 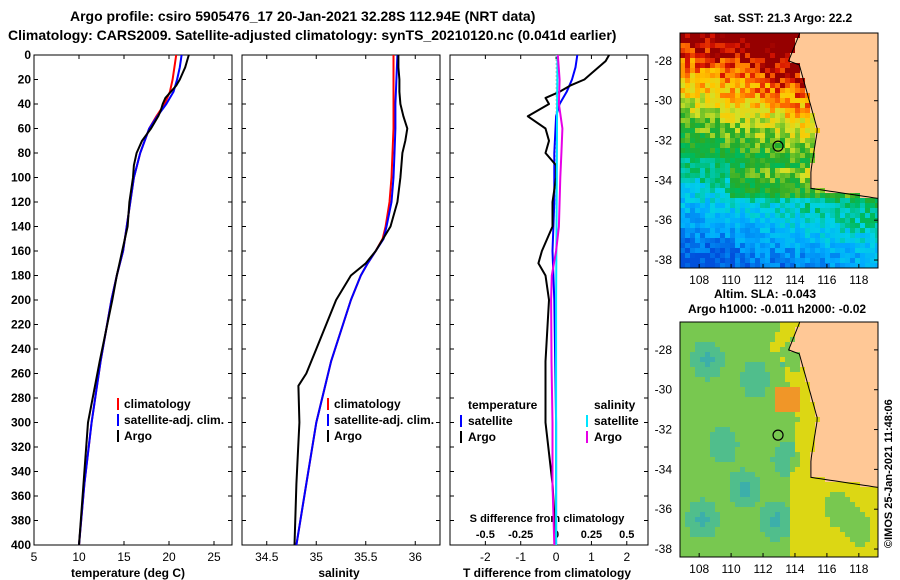 I want to click on x-tick-label: 20, so click(x=169, y=557).